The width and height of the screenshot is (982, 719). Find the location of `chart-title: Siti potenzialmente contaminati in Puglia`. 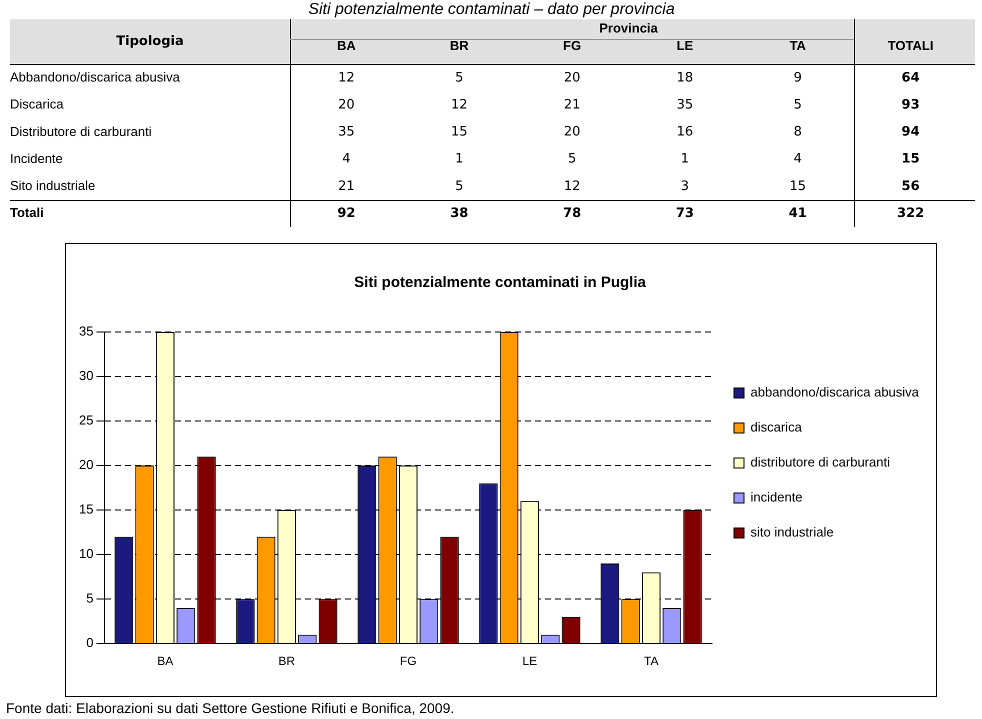

chart-title: Siti potenzialmente contaminati in Puglia is located at coordinates (500, 283).